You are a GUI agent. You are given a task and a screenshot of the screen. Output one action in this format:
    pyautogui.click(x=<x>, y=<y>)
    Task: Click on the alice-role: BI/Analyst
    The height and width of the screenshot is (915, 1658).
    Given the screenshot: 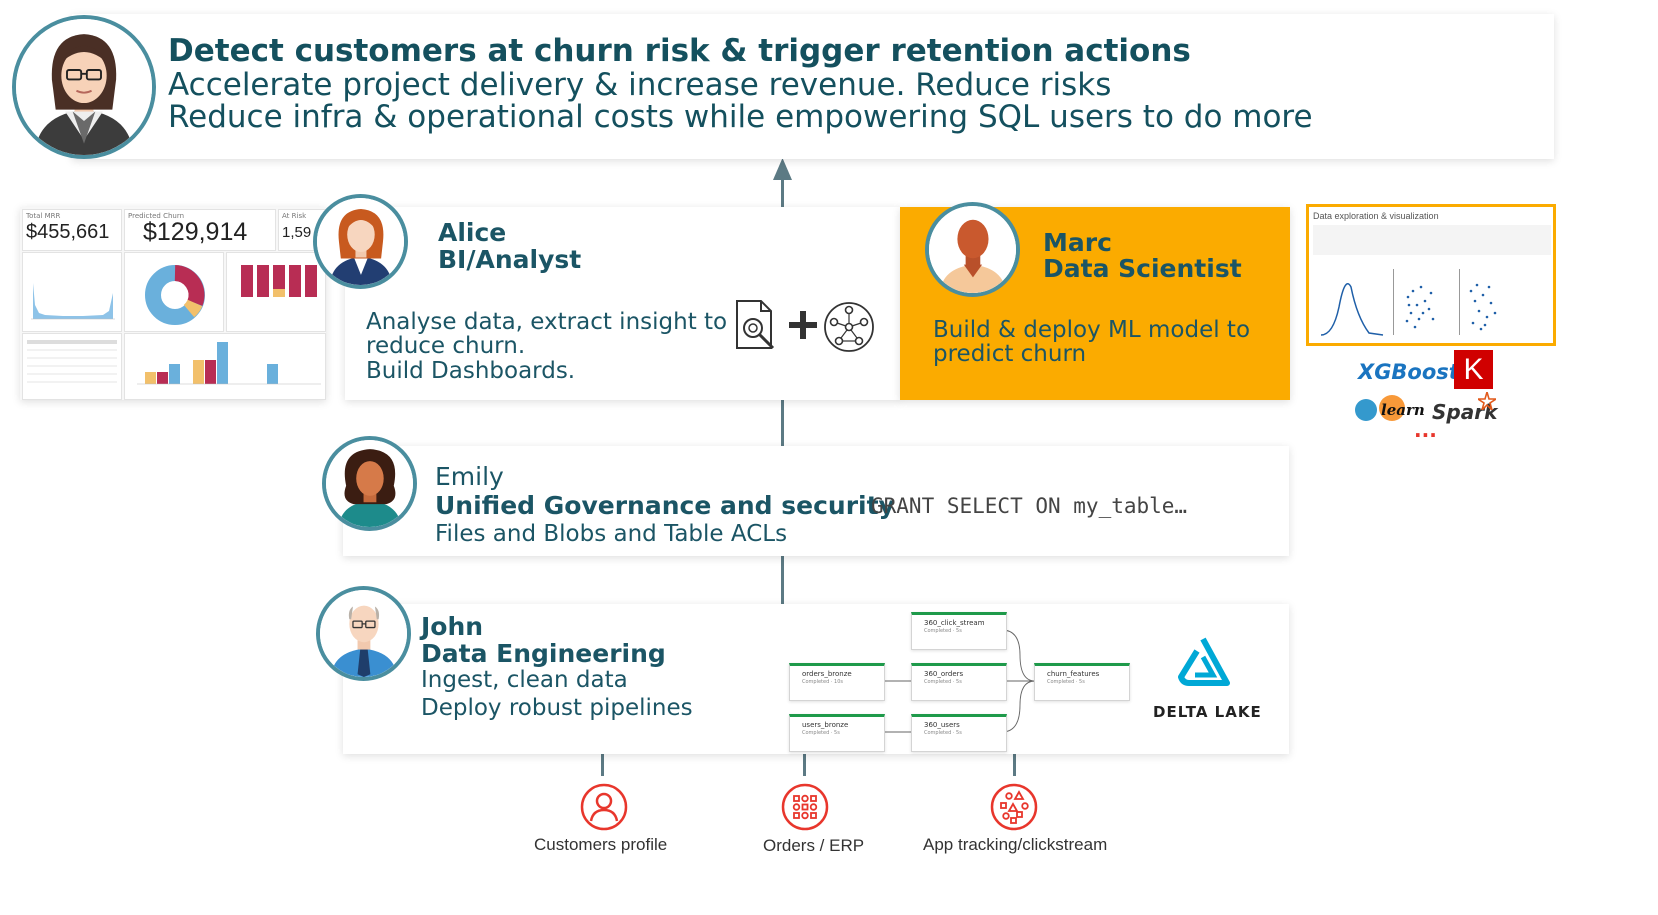 What is the action you would take?
    pyautogui.click(x=510, y=259)
    